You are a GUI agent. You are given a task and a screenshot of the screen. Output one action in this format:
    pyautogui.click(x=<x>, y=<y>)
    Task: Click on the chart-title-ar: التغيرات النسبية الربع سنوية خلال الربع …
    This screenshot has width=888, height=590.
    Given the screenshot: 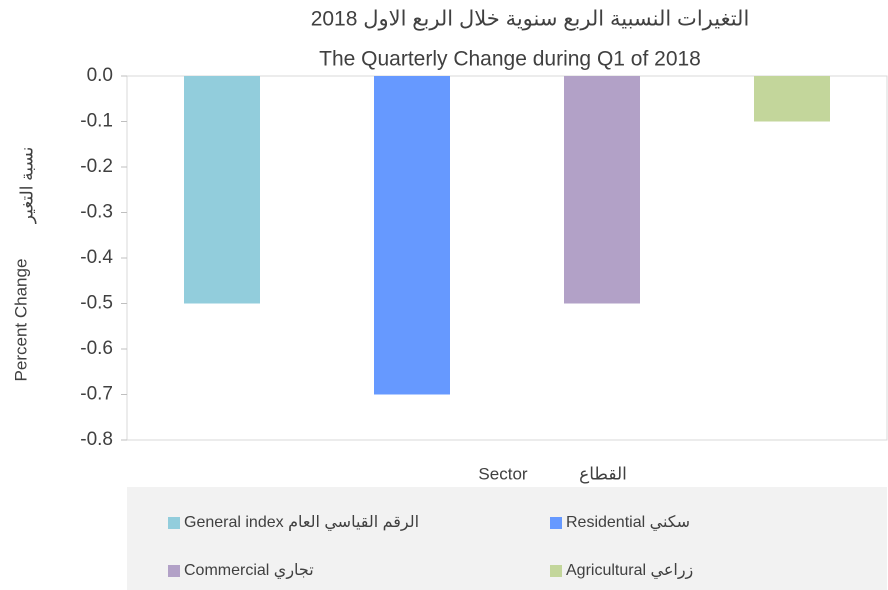 What is the action you would take?
    pyautogui.click(x=530, y=19)
    